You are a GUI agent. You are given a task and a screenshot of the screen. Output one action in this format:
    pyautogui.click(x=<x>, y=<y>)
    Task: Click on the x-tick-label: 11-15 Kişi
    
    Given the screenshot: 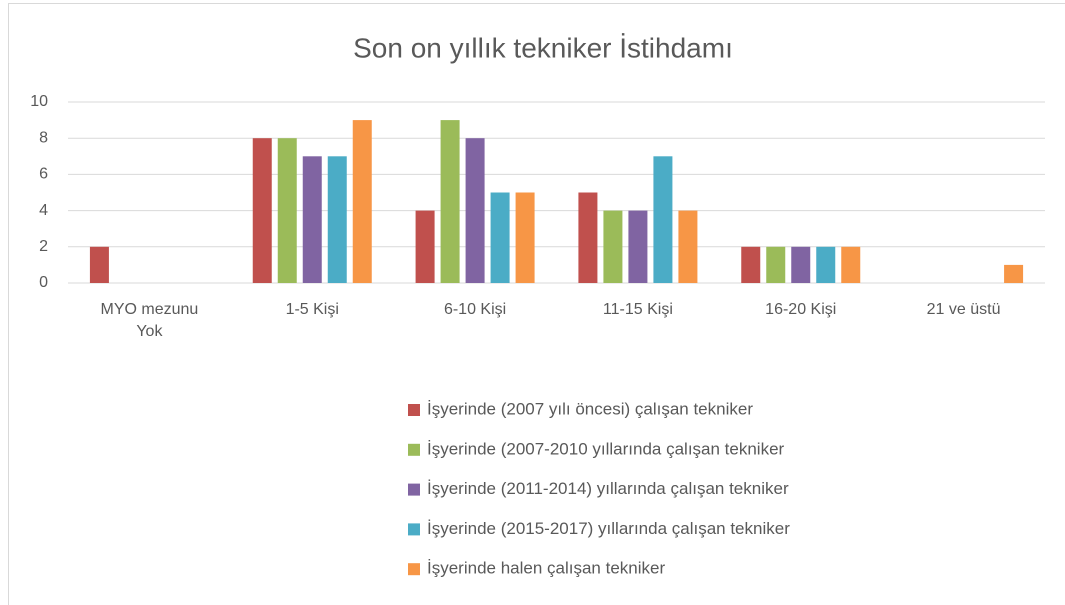 What is the action you would take?
    pyautogui.click(x=637, y=309)
    